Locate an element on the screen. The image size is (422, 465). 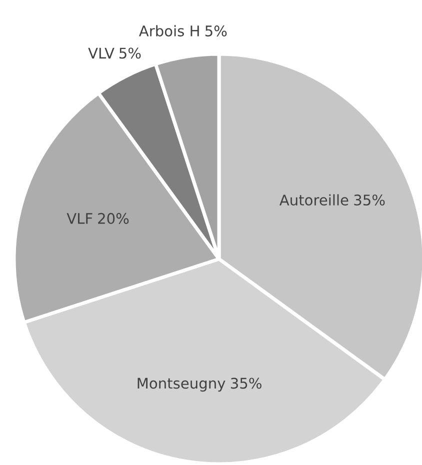
slice-label: Montseugny is located at coordinates (182, 385).